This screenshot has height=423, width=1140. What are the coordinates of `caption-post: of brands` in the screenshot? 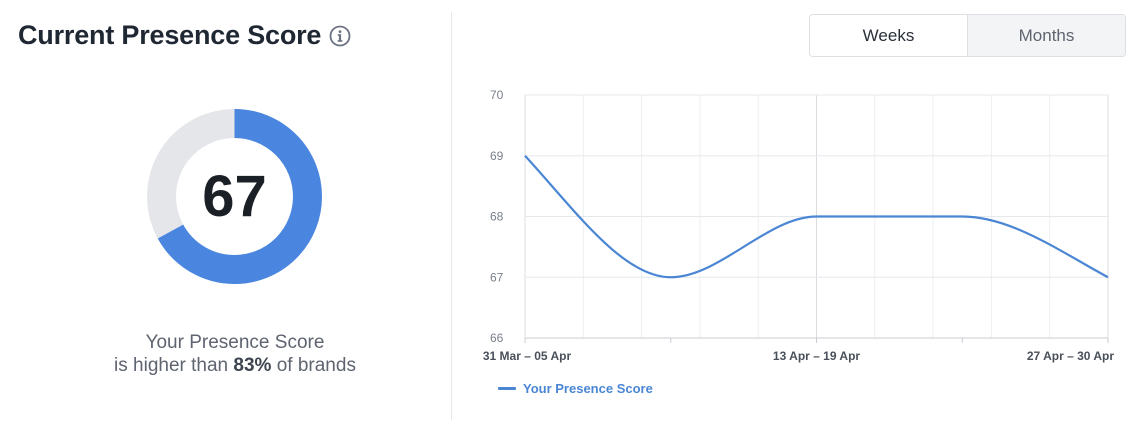 It's located at (316, 365).